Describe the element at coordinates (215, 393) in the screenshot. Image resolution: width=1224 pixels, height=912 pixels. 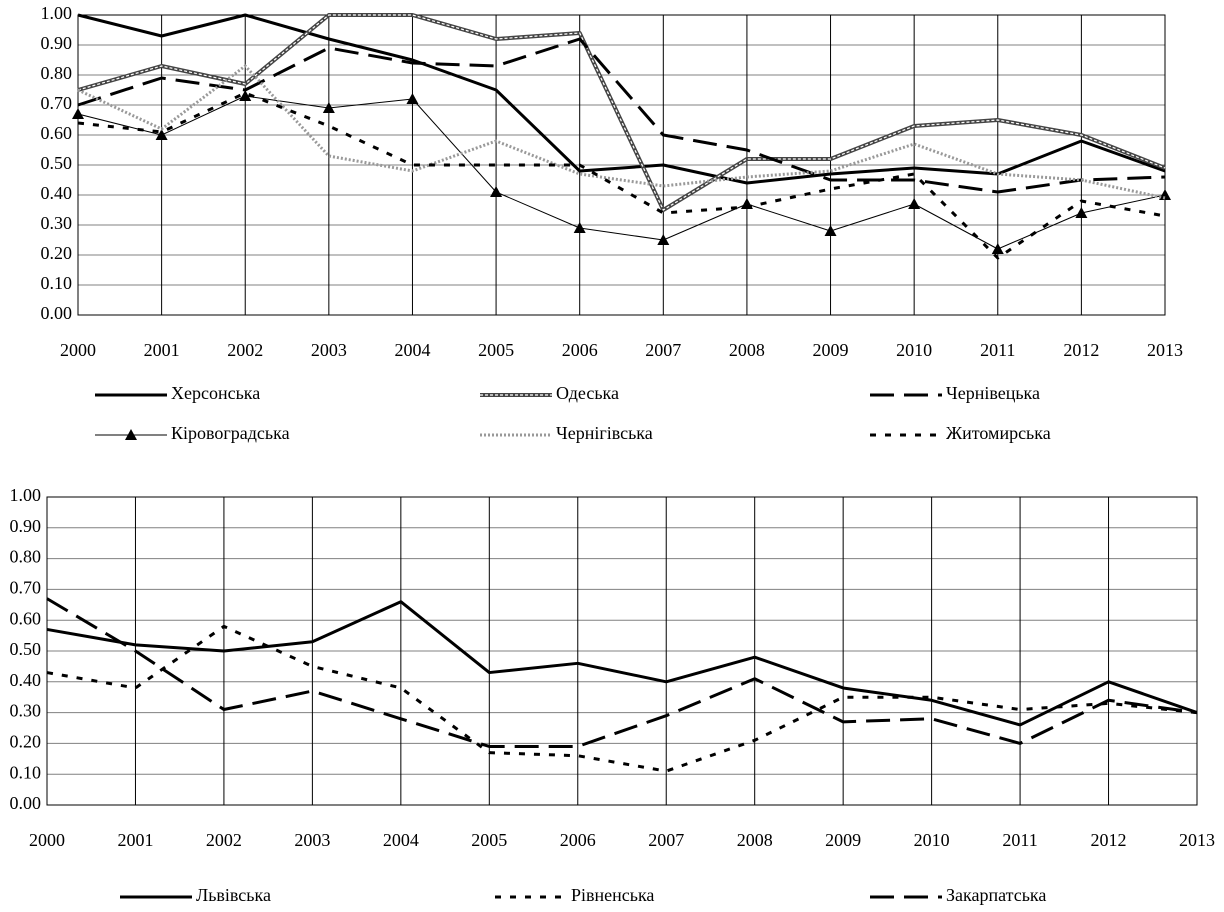
I see `legend-label: Херсонська` at that location.